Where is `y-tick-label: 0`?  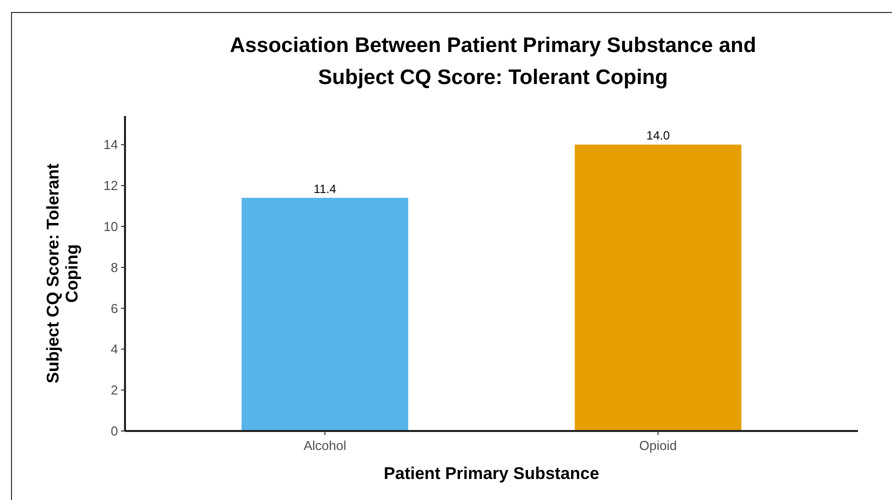
y-tick-label: 0 is located at coordinates (114, 431).